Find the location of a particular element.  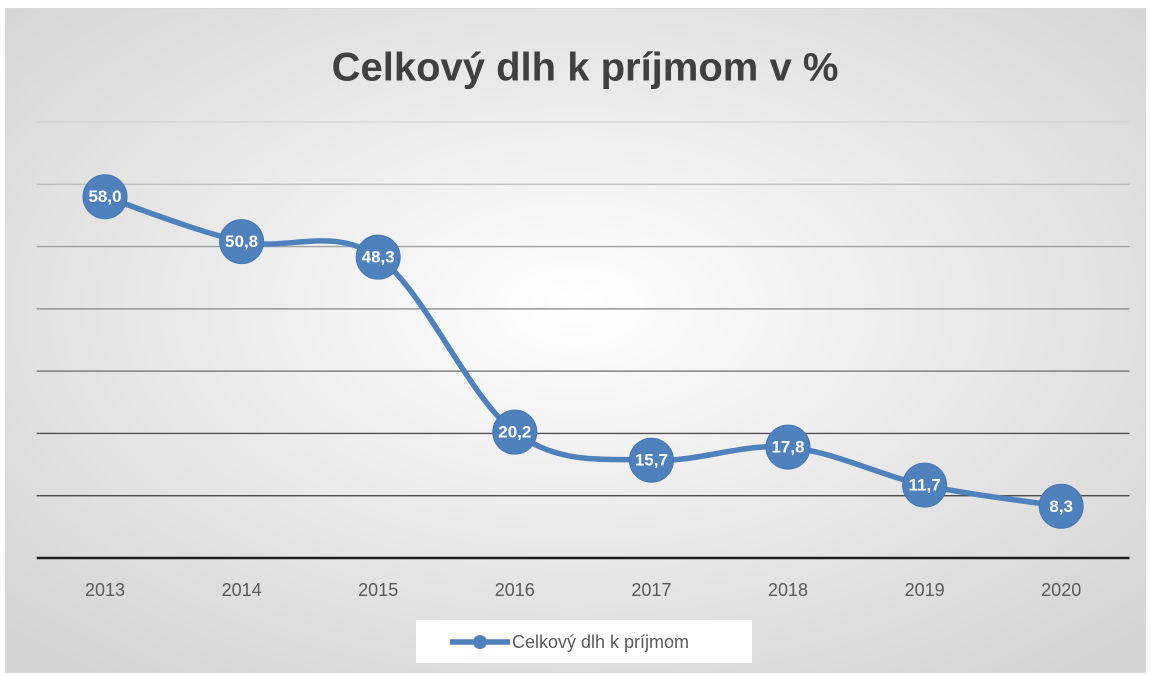

x-tick-label: 2015 is located at coordinates (378, 590).